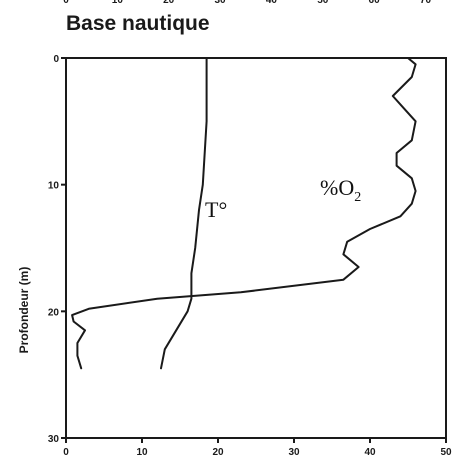  Describe the element at coordinates (24, 310) in the screenshot. I see `y-axis-label: Profondeur (m)` at that location.